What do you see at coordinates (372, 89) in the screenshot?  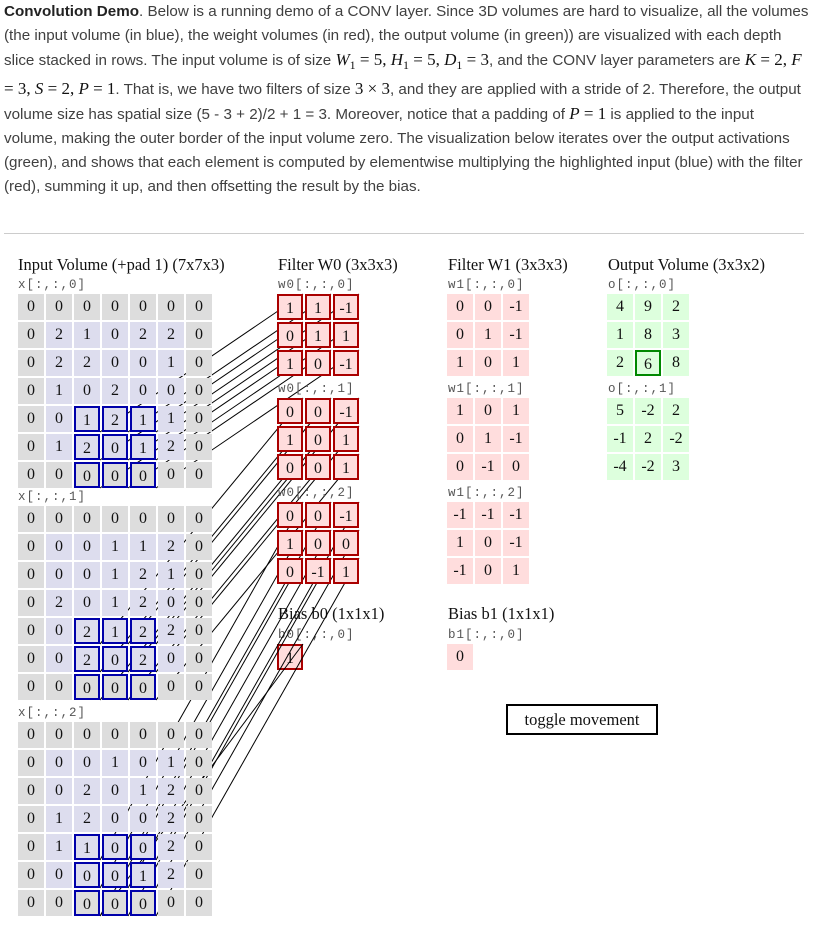 I see `math-filter-size: 3 × 3` at bounding box center [372, 89].